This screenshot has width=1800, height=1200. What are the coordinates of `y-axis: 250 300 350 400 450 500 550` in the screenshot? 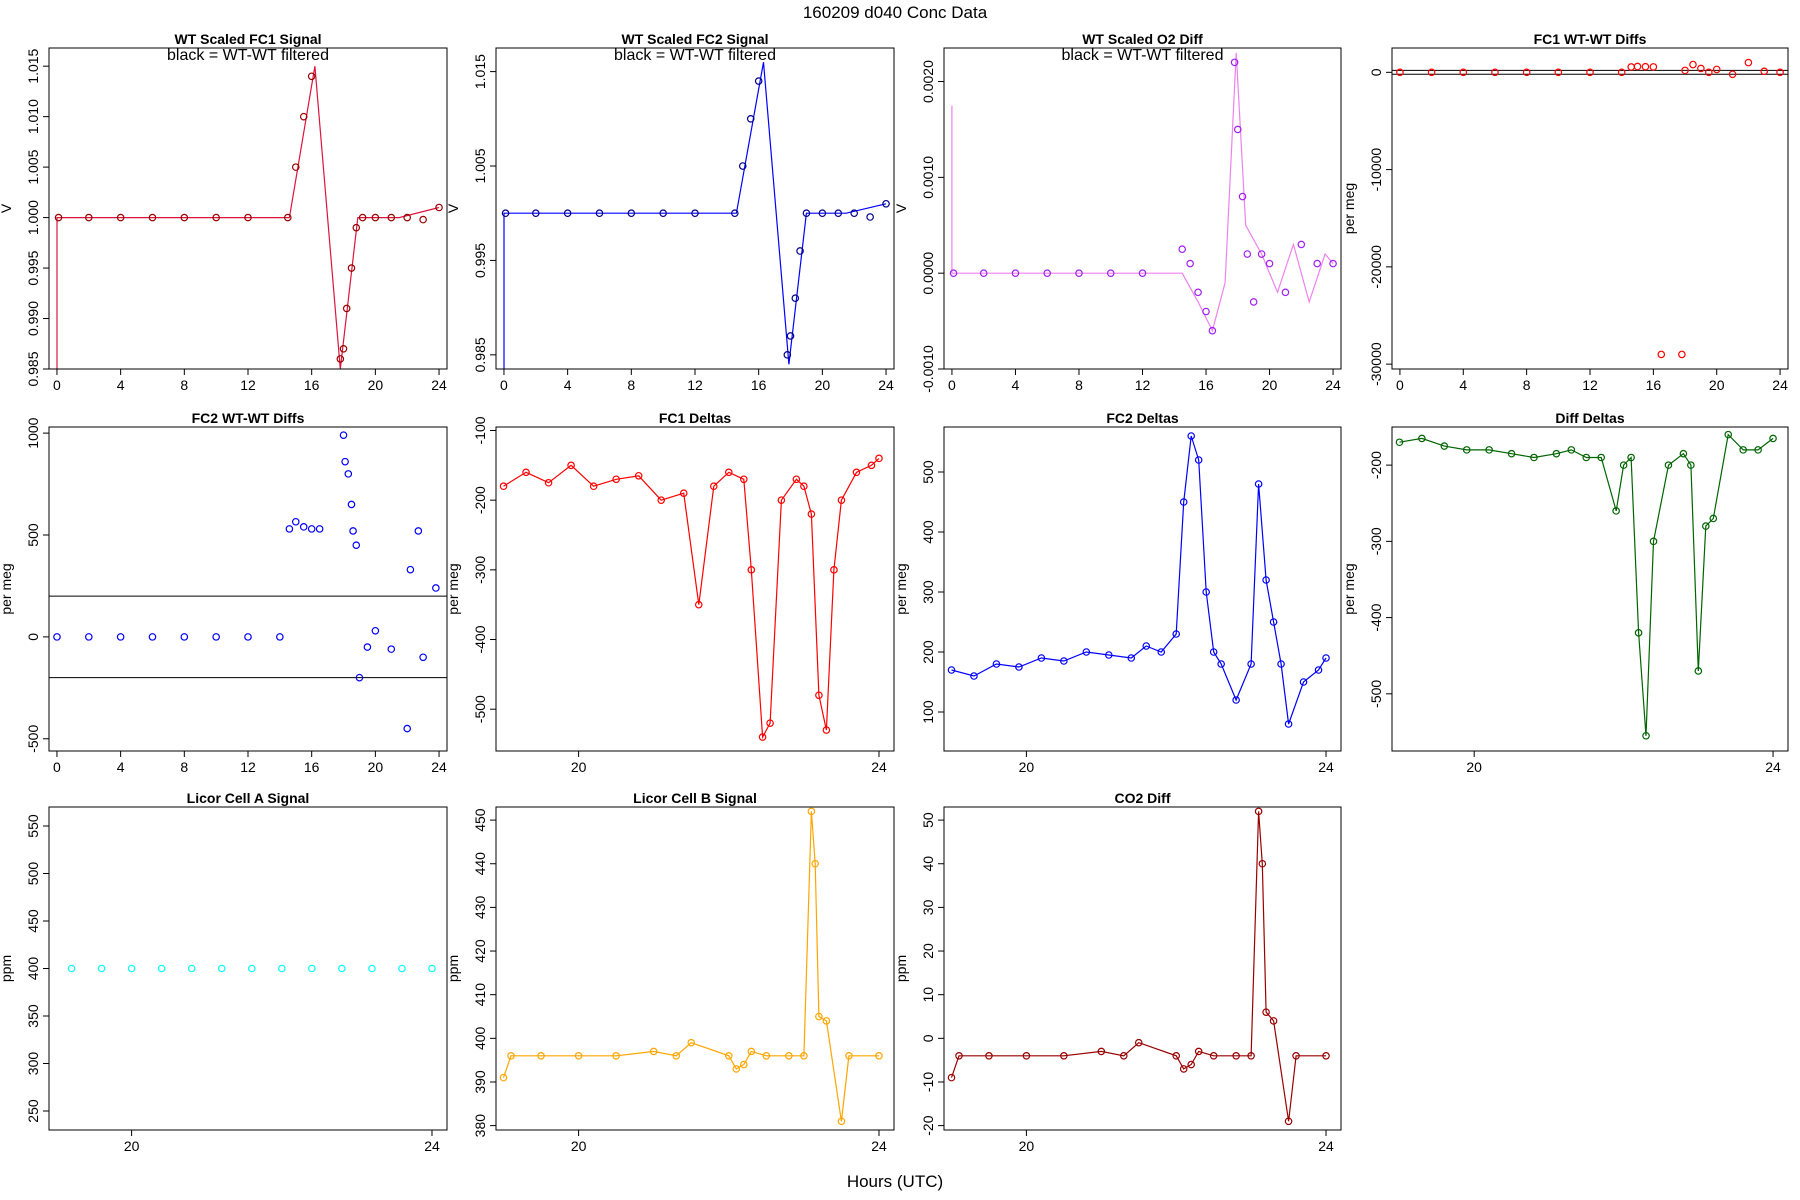 It's located at (37, 968).